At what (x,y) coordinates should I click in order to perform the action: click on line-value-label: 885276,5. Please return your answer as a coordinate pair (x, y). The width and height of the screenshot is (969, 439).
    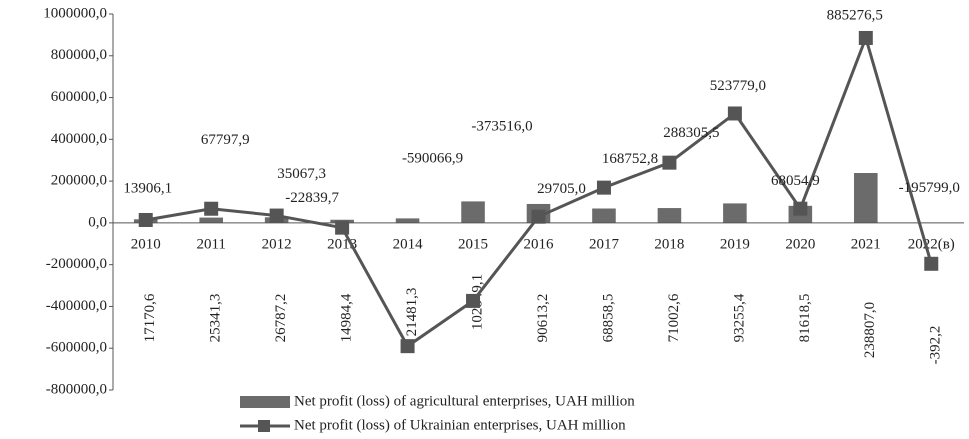
    Looking at the image, I should click on (855, 15).